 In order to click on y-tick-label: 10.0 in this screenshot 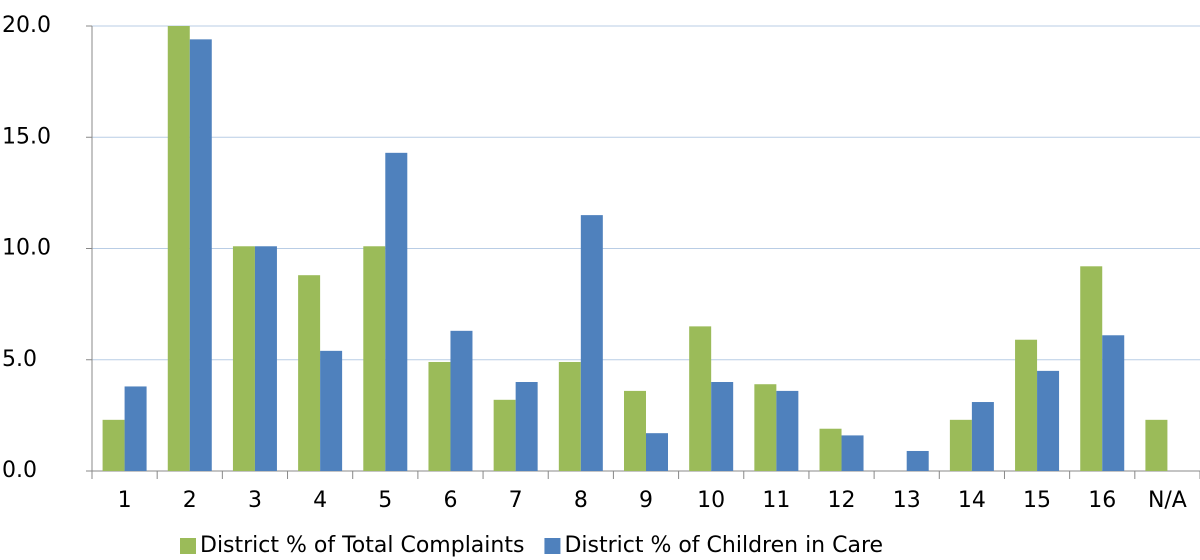, I will do `click(26, 248)`.